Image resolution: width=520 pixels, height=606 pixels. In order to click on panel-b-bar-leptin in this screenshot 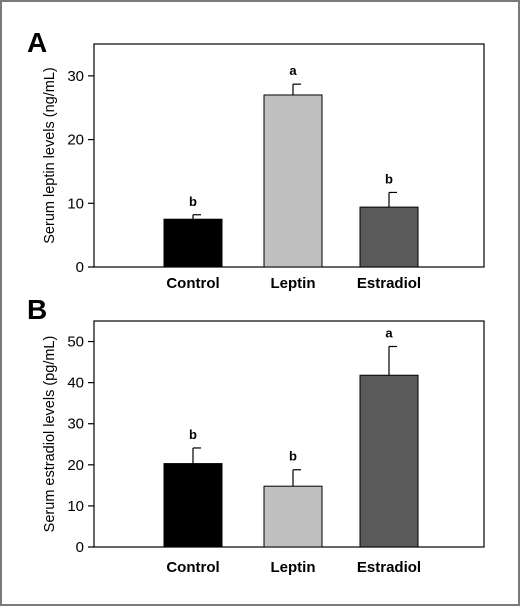, I will do `click(293, 516)`.